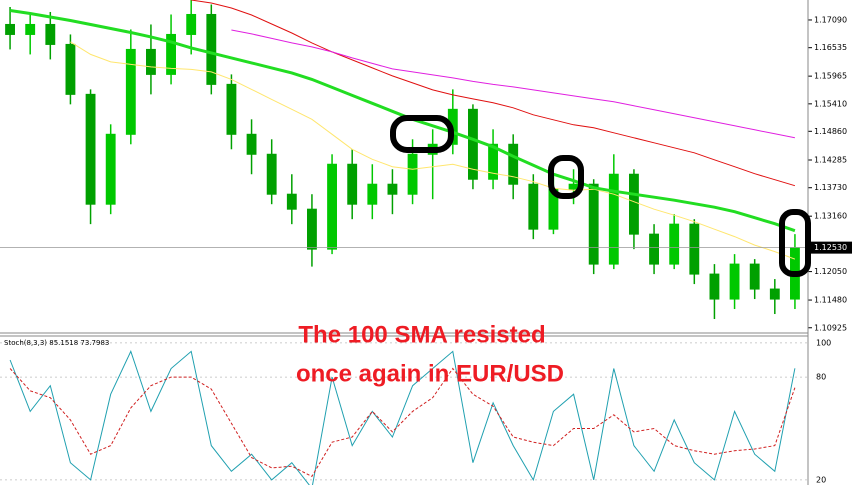 The height and width of the screenshot is (485, 852). Describe the element at coordinates (430, 373) in the screenshot. I see `annotation: once again in EUR/USD` at that location.